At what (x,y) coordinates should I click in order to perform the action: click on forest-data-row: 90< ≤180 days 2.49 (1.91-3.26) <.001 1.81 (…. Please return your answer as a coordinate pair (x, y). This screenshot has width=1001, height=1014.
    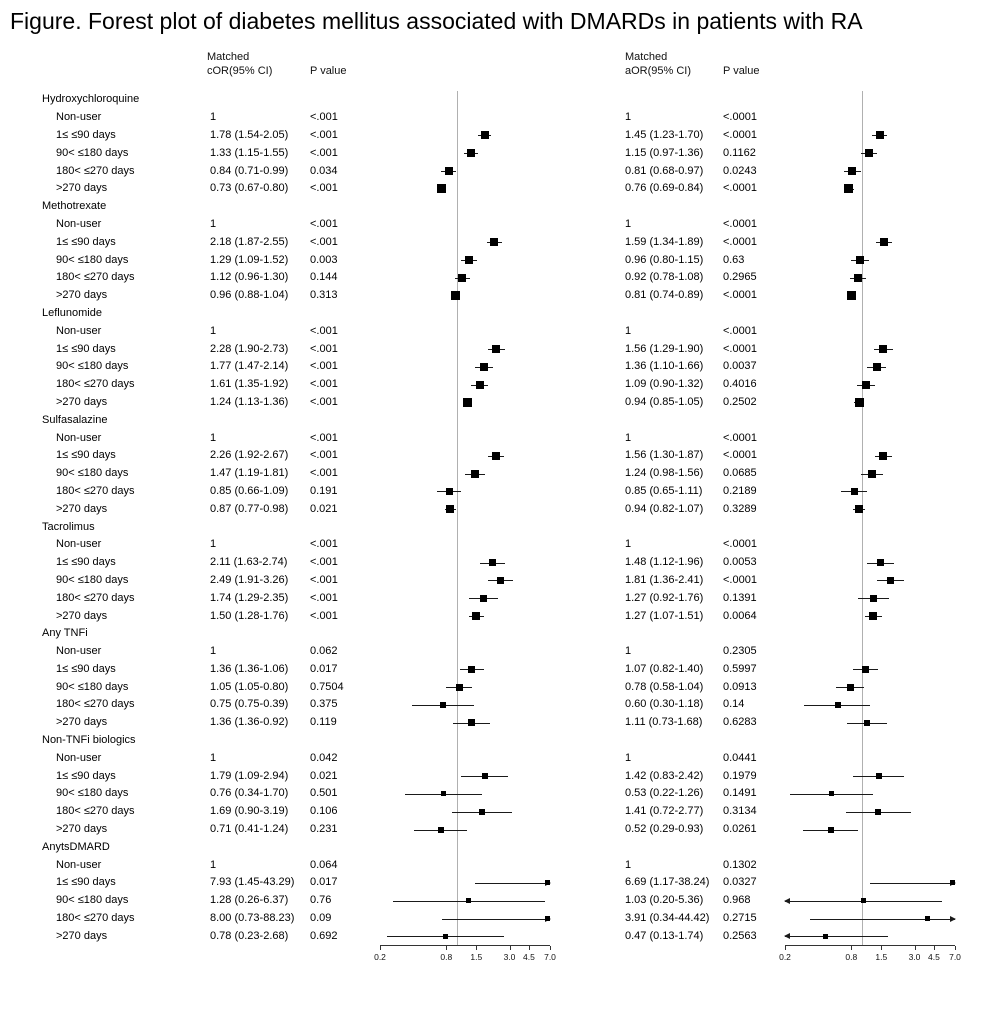
    Looking at the image, I should click on (500, 580).